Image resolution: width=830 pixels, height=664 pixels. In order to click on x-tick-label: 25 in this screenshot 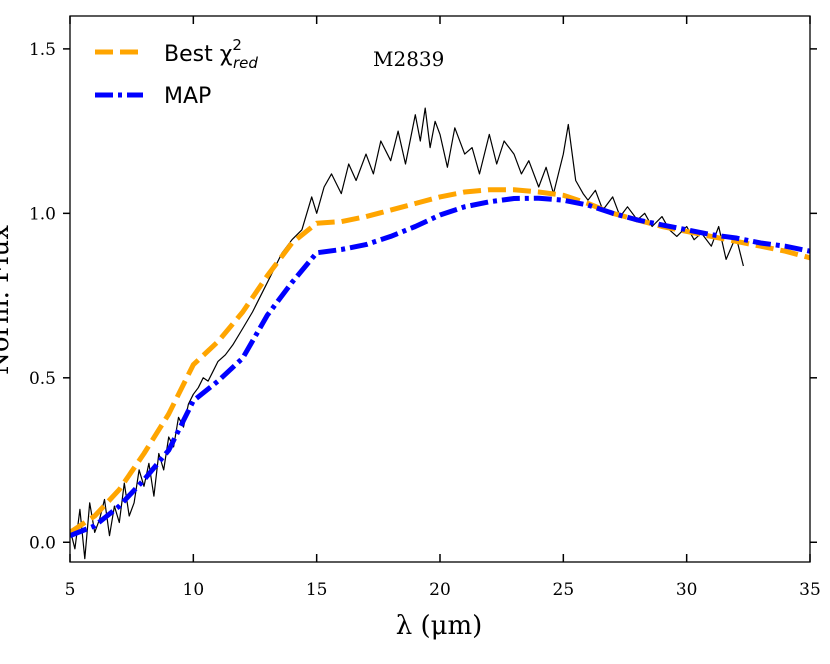, I will do `click(564, 590)`.